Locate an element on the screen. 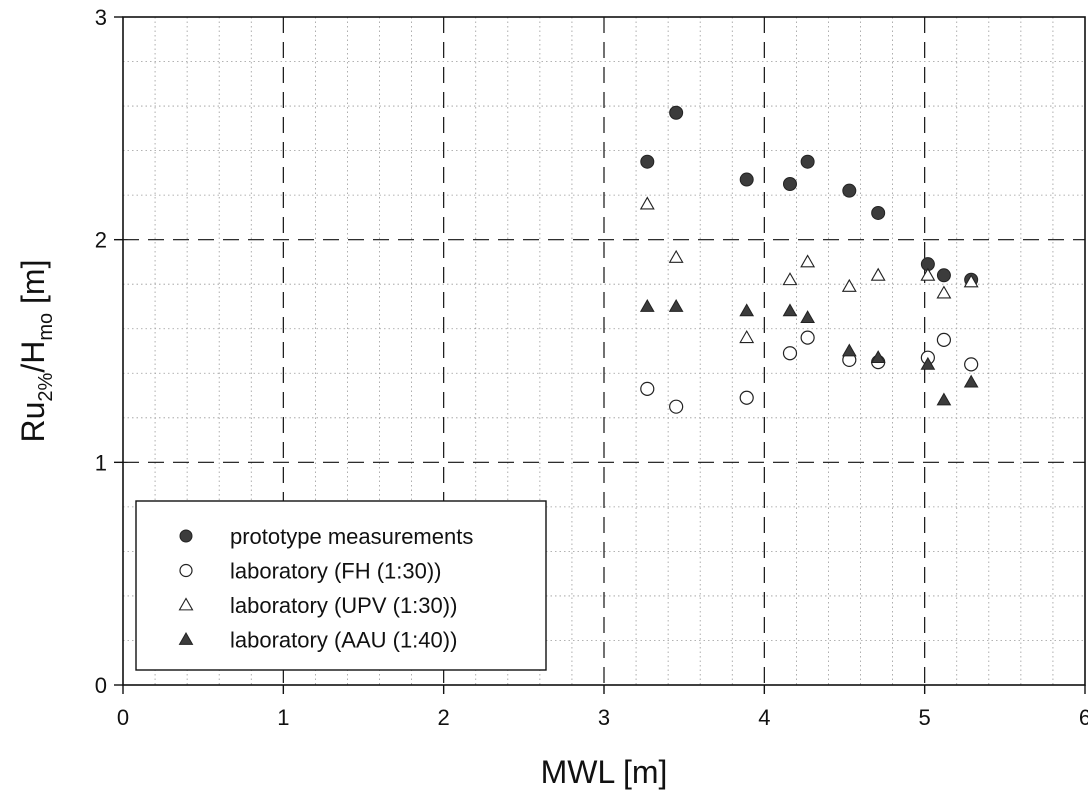 This screenshot has height=800, width=1088. x-tick-label: 1 is located at coordinates (283, 717).